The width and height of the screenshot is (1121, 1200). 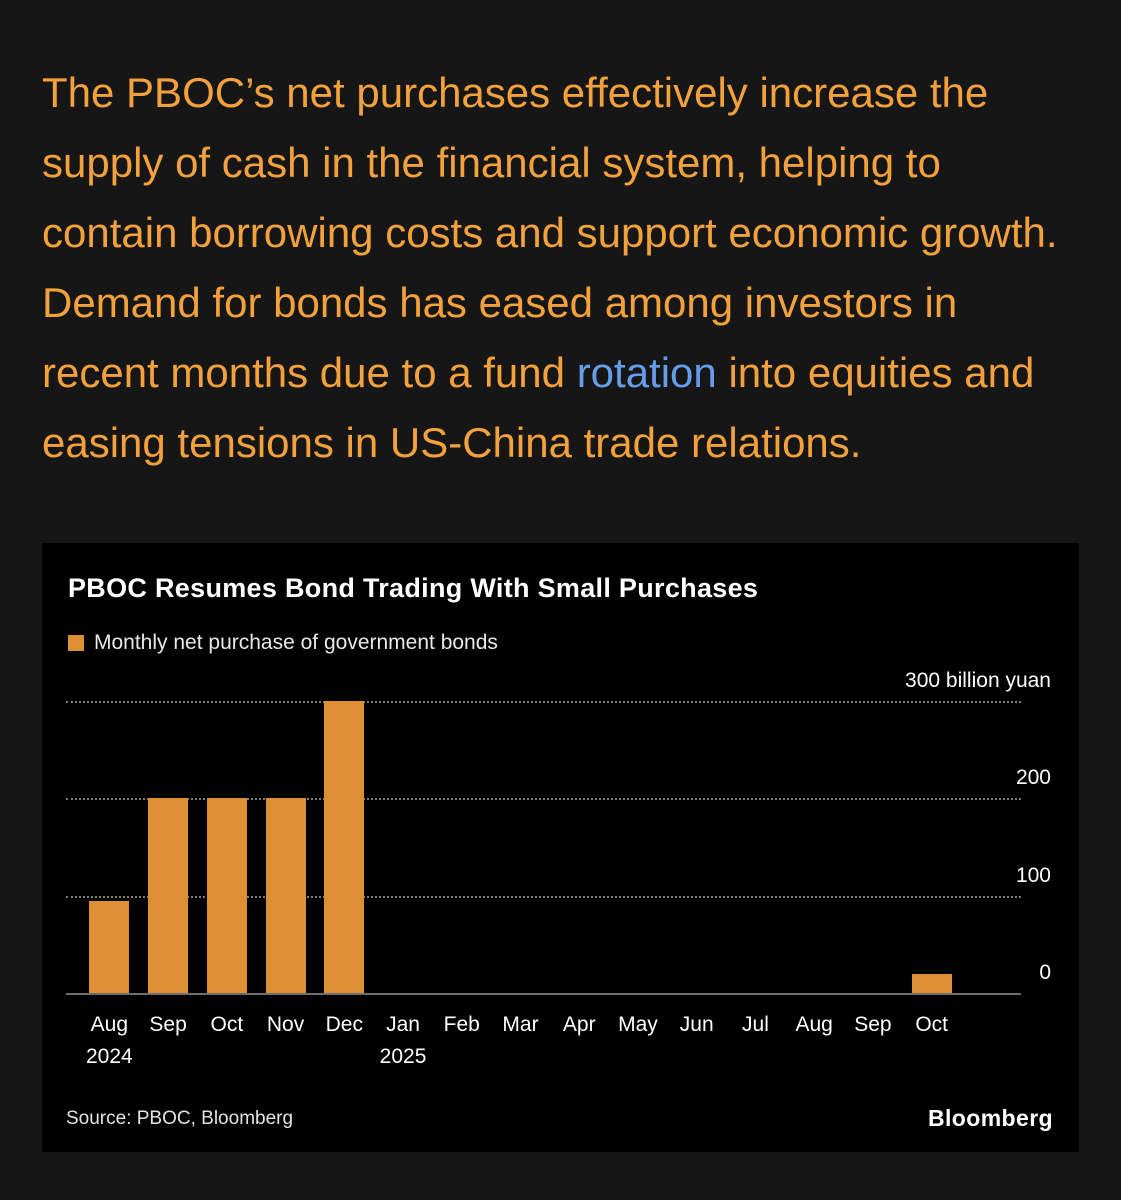 I want to click on y-tick-label: 200, so click(x=1033, y=778).